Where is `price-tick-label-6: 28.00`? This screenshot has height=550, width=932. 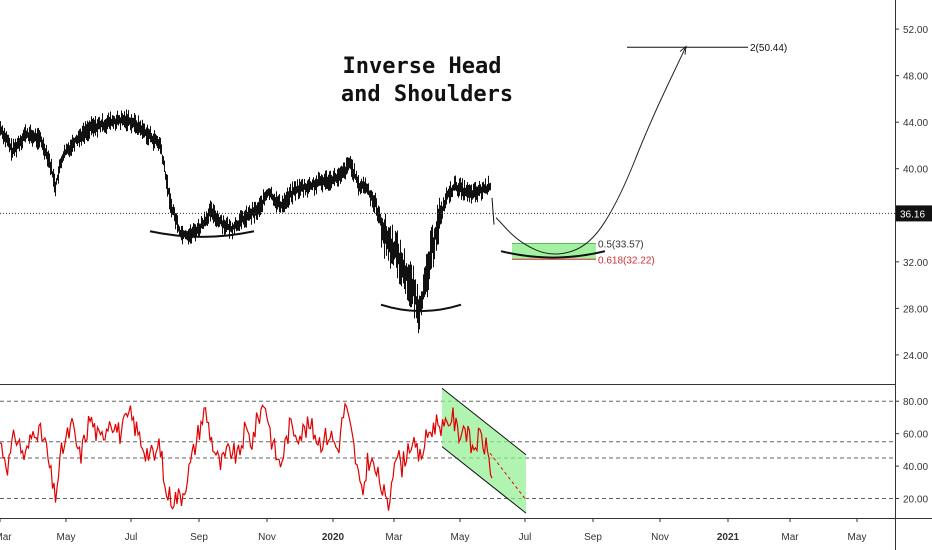 price-tick-label-6: 28.00 is located at coordinates (915, 309).